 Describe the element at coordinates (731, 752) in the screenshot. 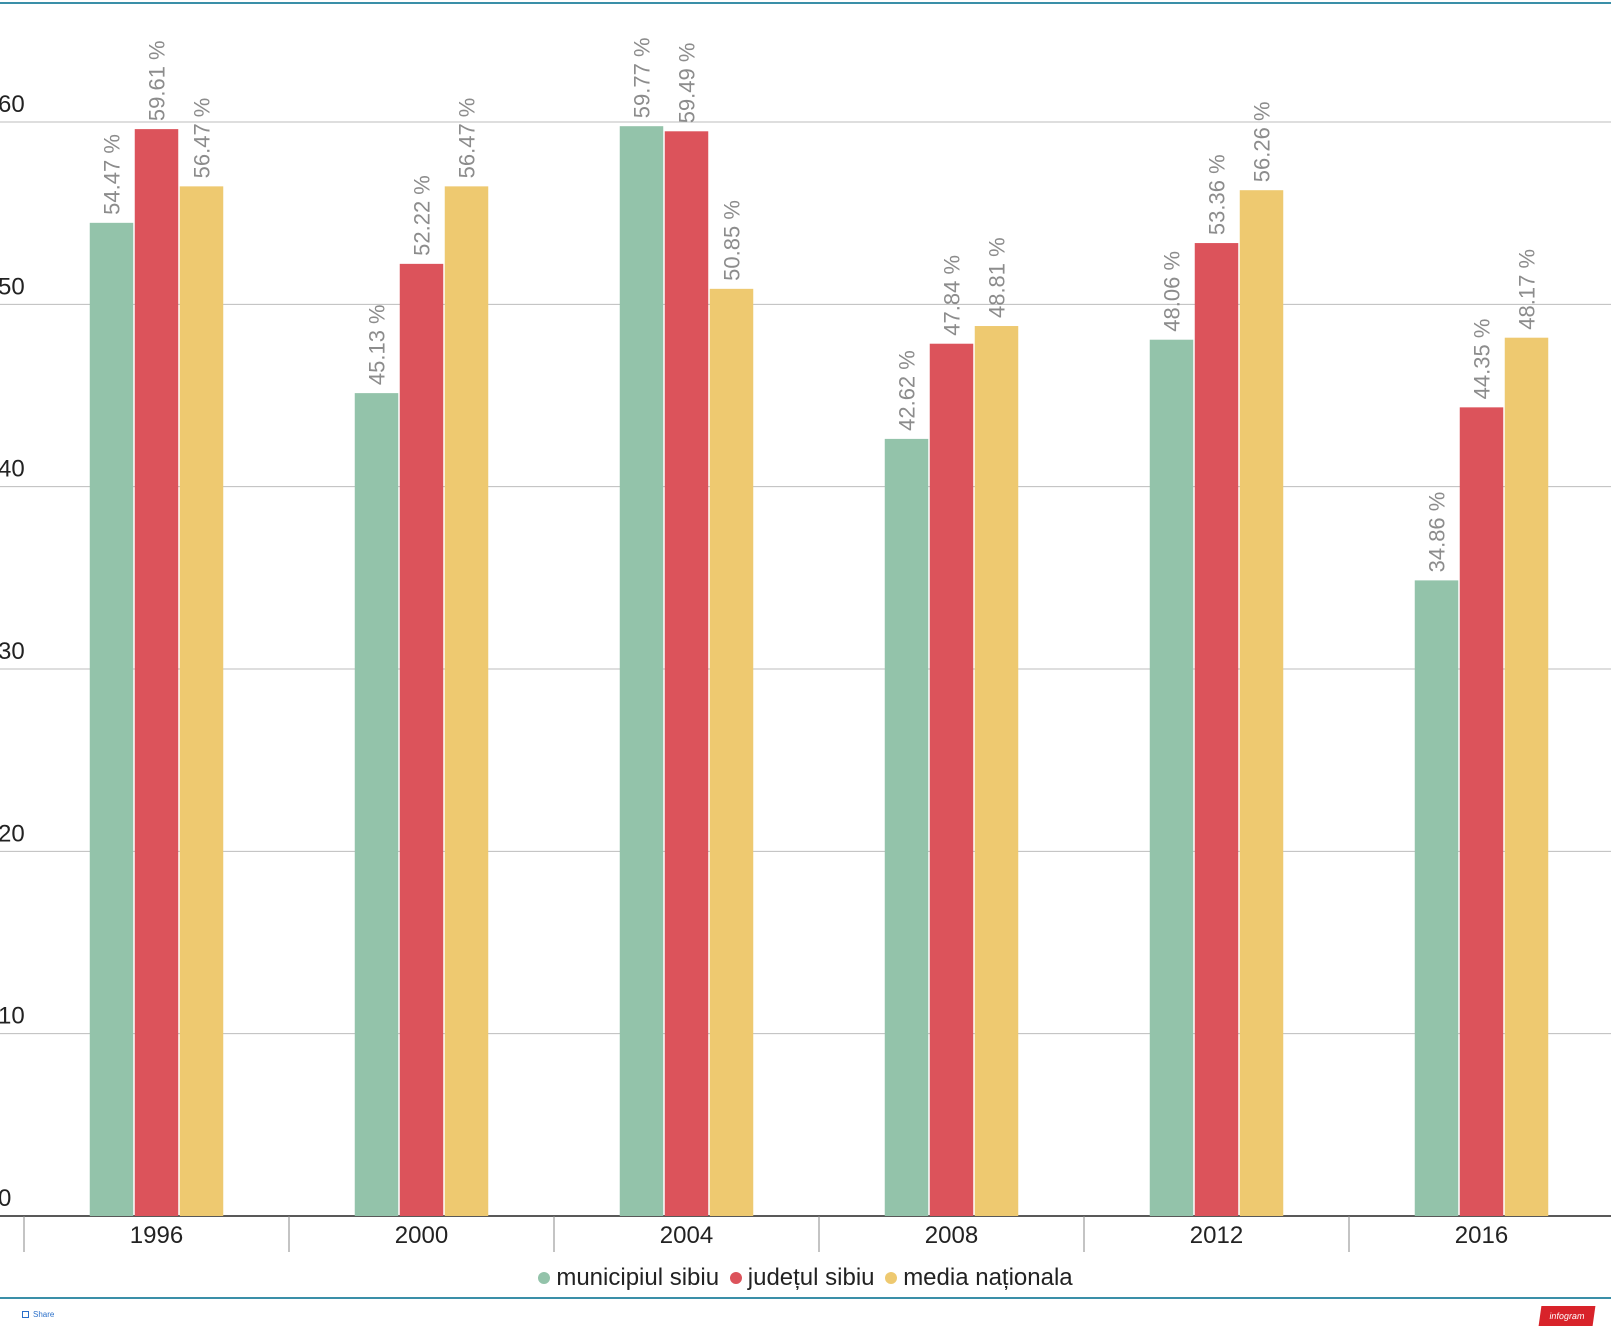

I see `bar-media-2004` at that location.